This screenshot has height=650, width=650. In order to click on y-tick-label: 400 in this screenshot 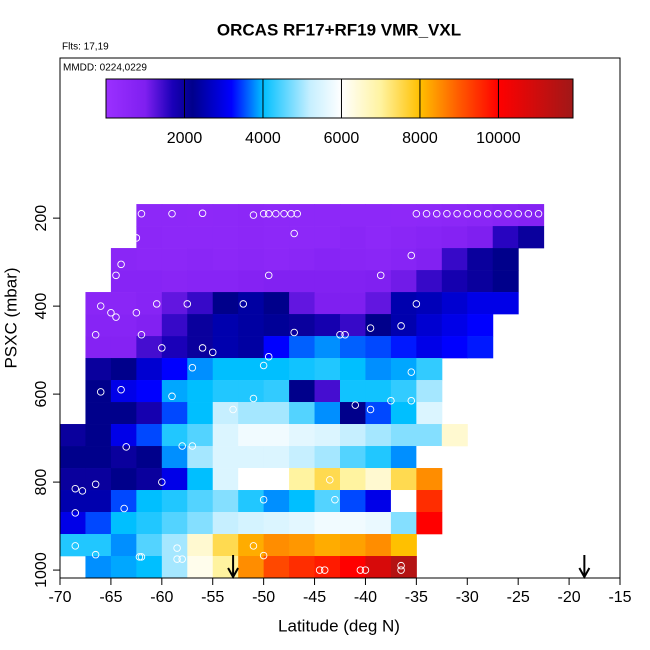, I will do `click(41, 306)`.